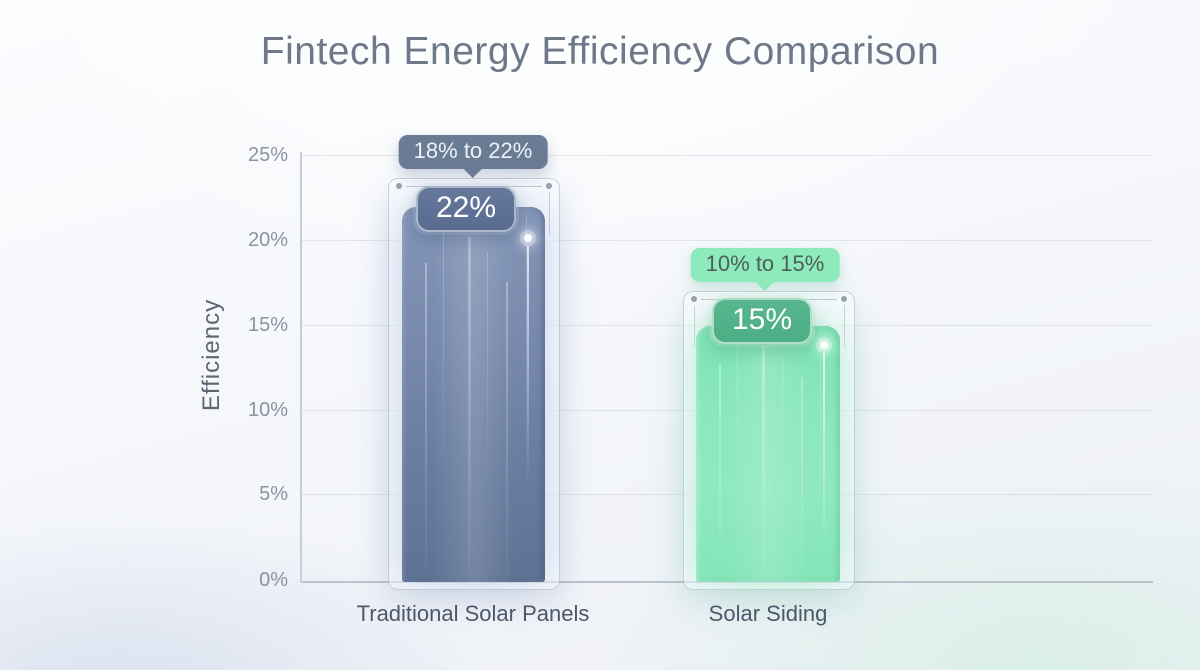 The image size is (1200, 670). I want to click on bar-solar-siding, so click(768, 454).